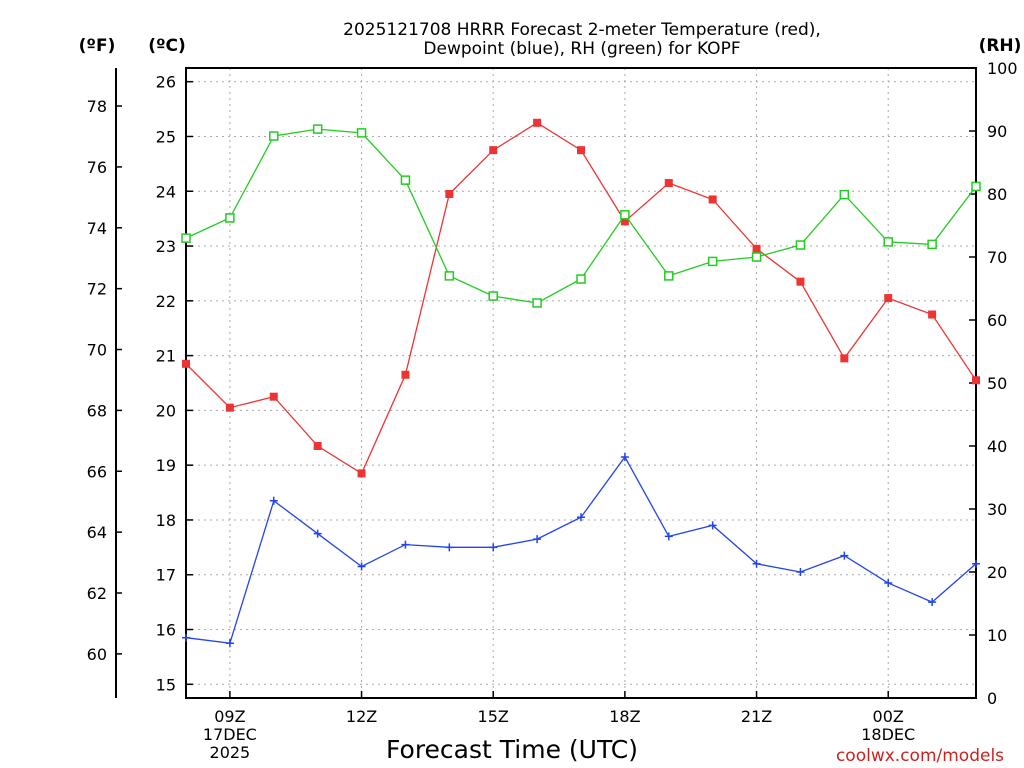  Describe the element at coordinates (512, 749) in the screenshot. I see `x-axis-title: Forecast Time (UTC)` at that location.